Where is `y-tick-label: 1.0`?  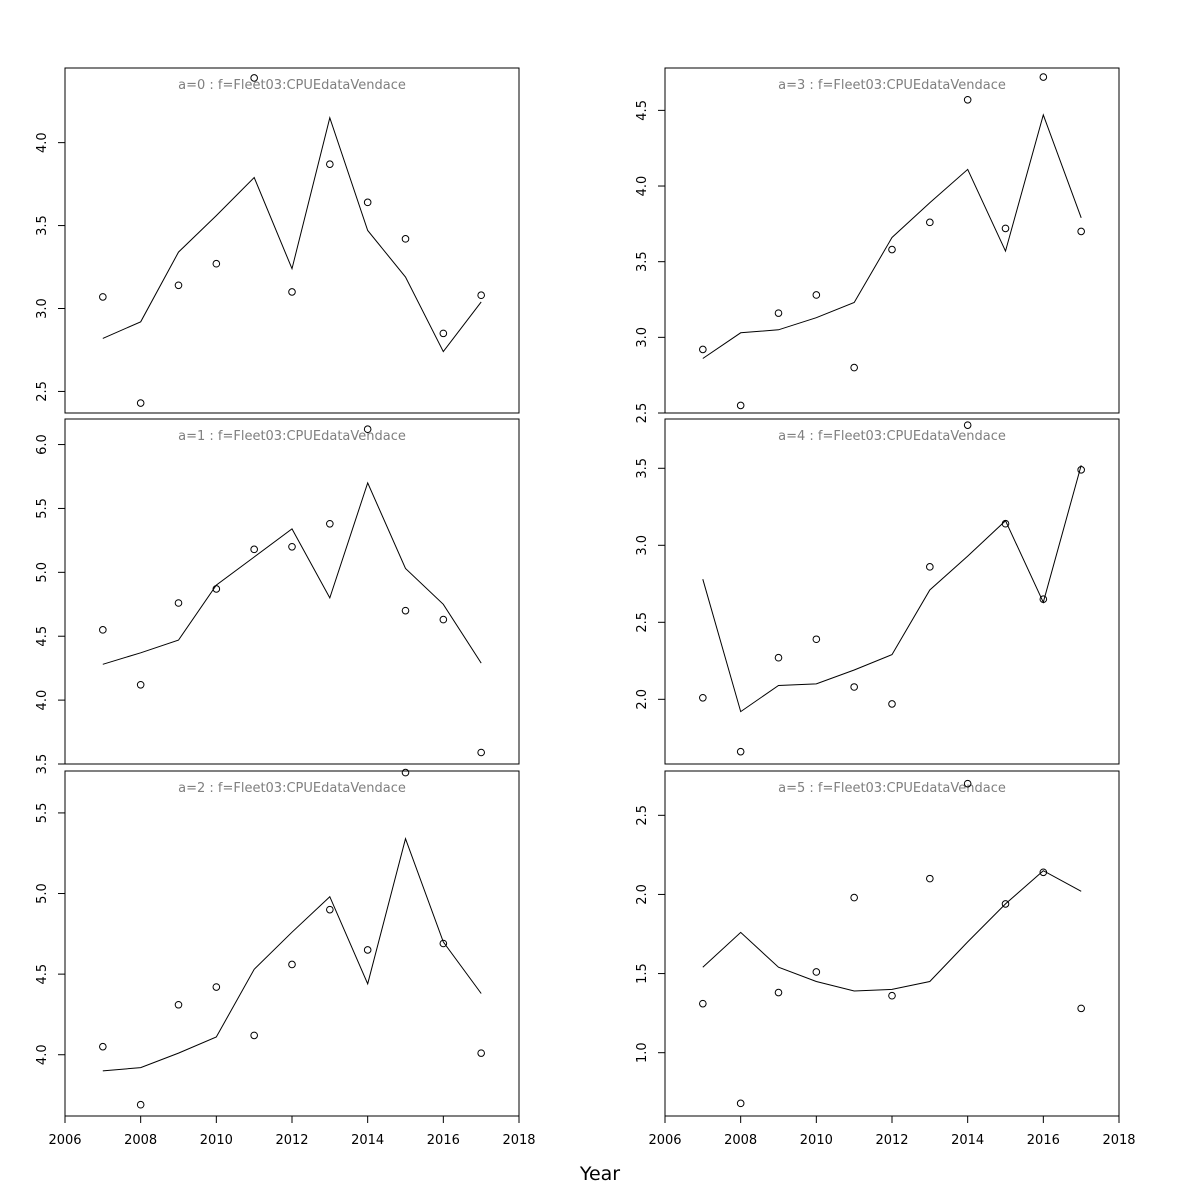
y-tick-label: 1.0 is located at coordinates (642, 1052).